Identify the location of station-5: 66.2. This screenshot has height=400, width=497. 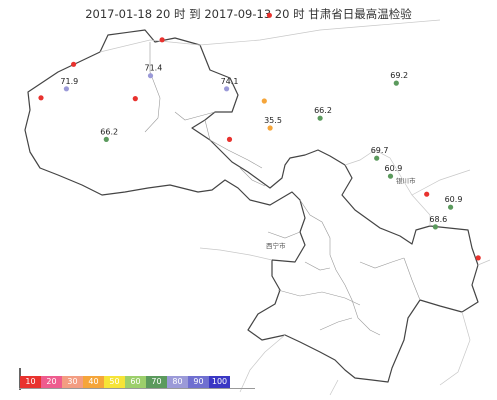
(323, 113).